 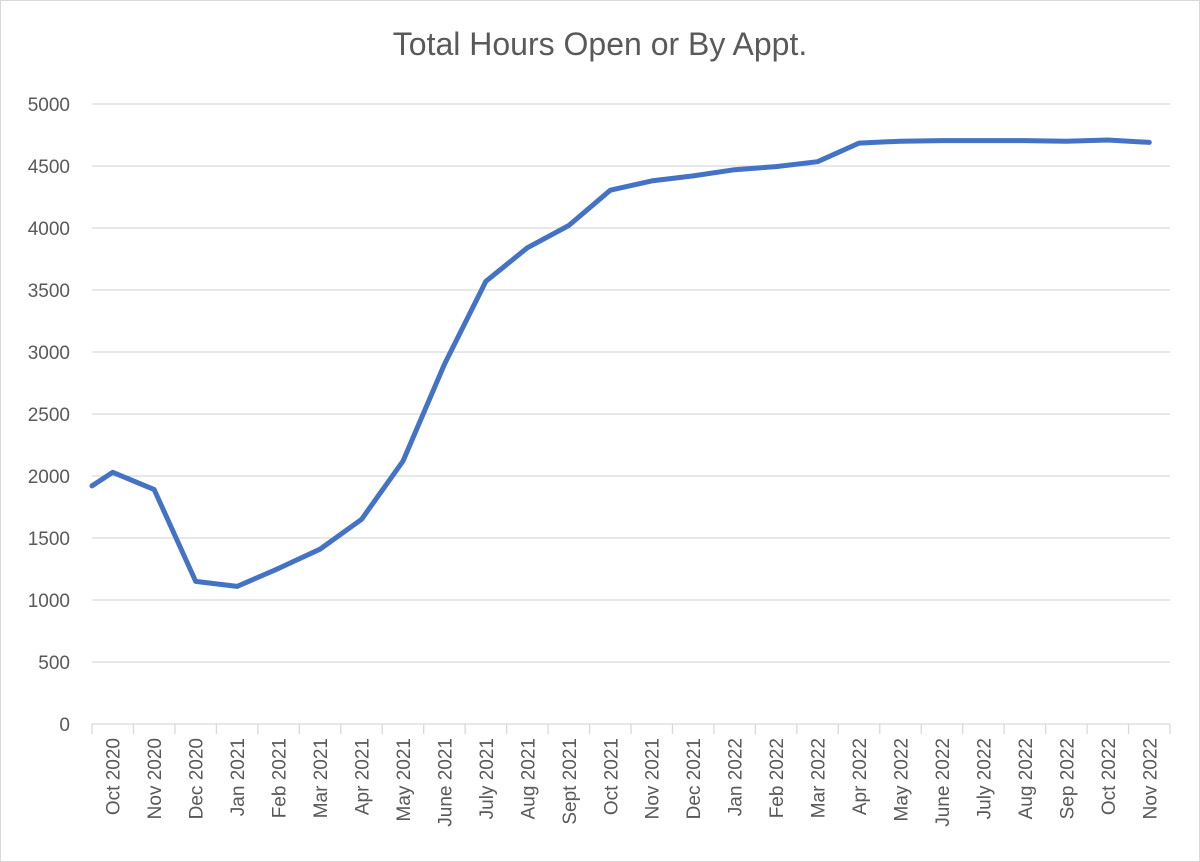 What do you see at coordinates (54, 663) in the screenshot?
I see `y-tick-label: 500` at bounding box center [54, 663].